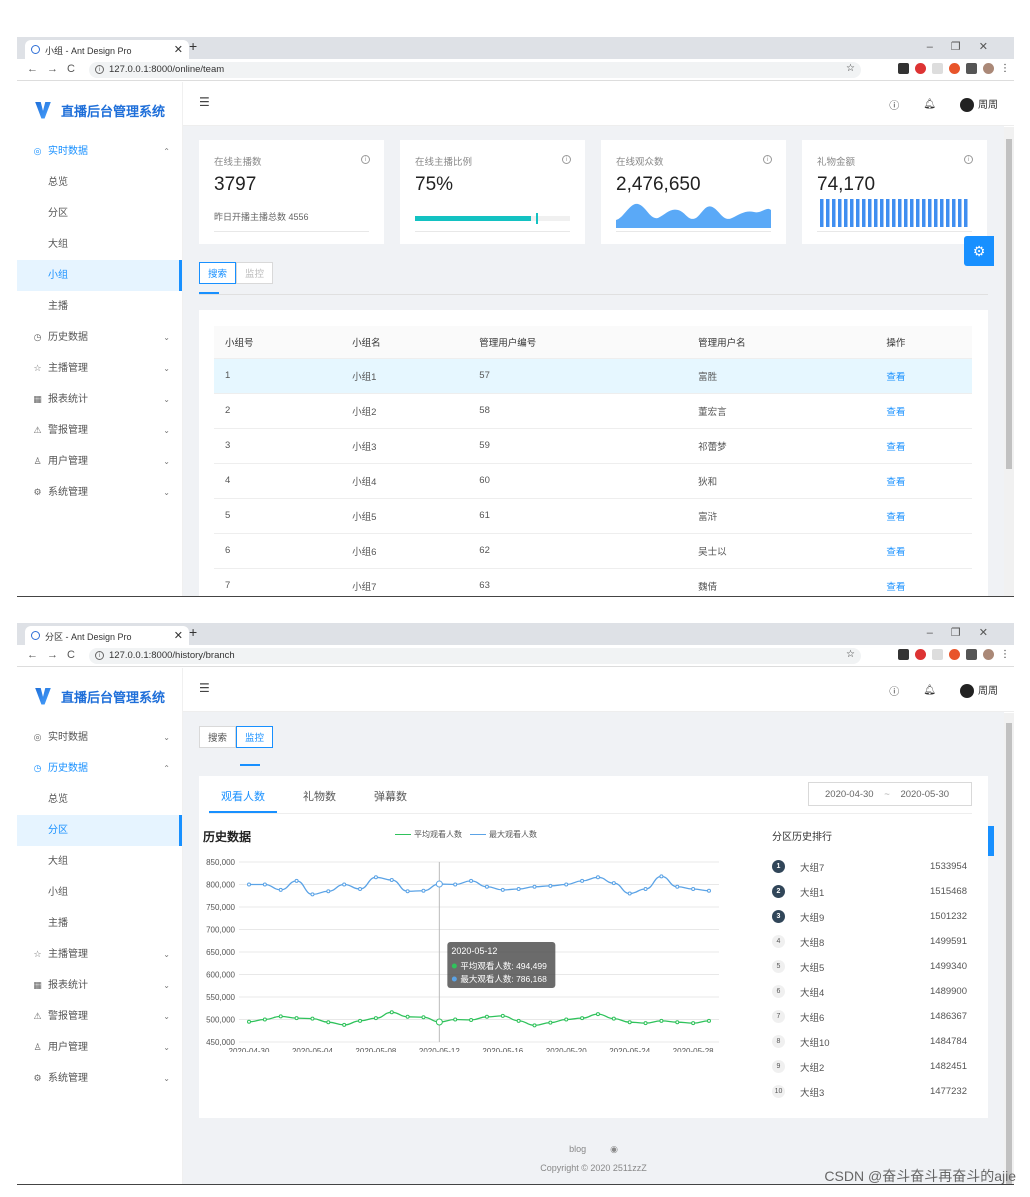 This screenshot has height=1197, width=1030. Describe the element at coordinates (166, 1078) in the screenshot. I see `chevron-down-icon: ⌄` at that location.